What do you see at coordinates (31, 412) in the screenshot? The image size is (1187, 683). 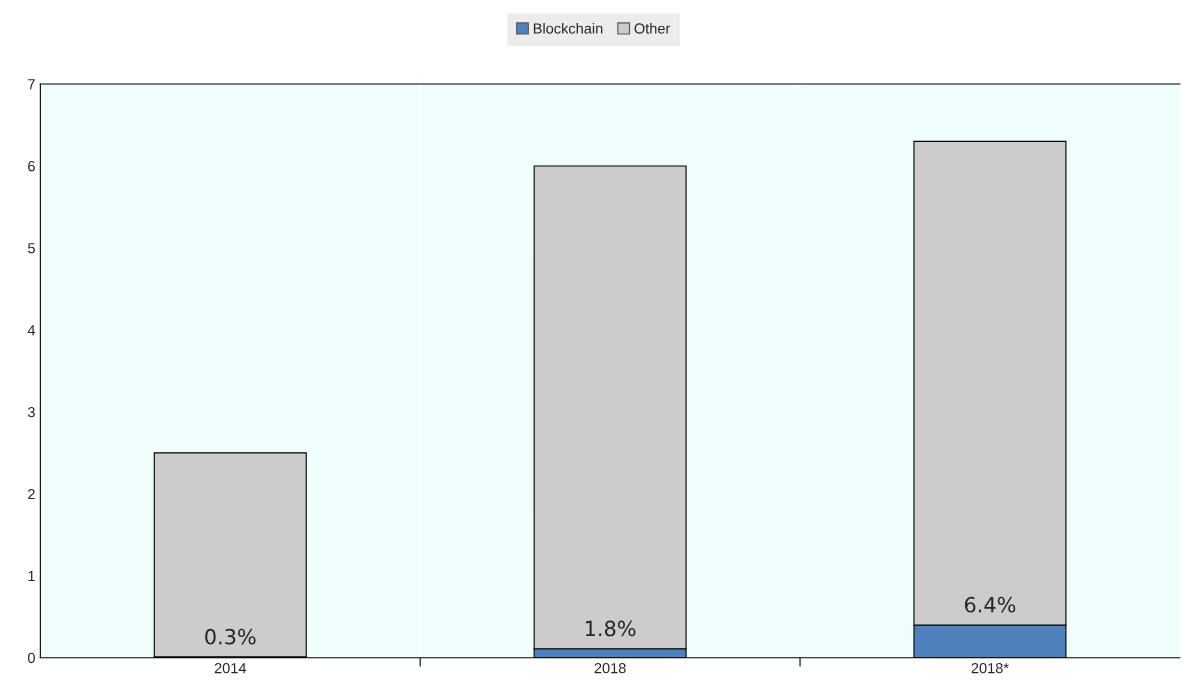 I see `y-tick-label: 3` at bounding box center [31, 412].